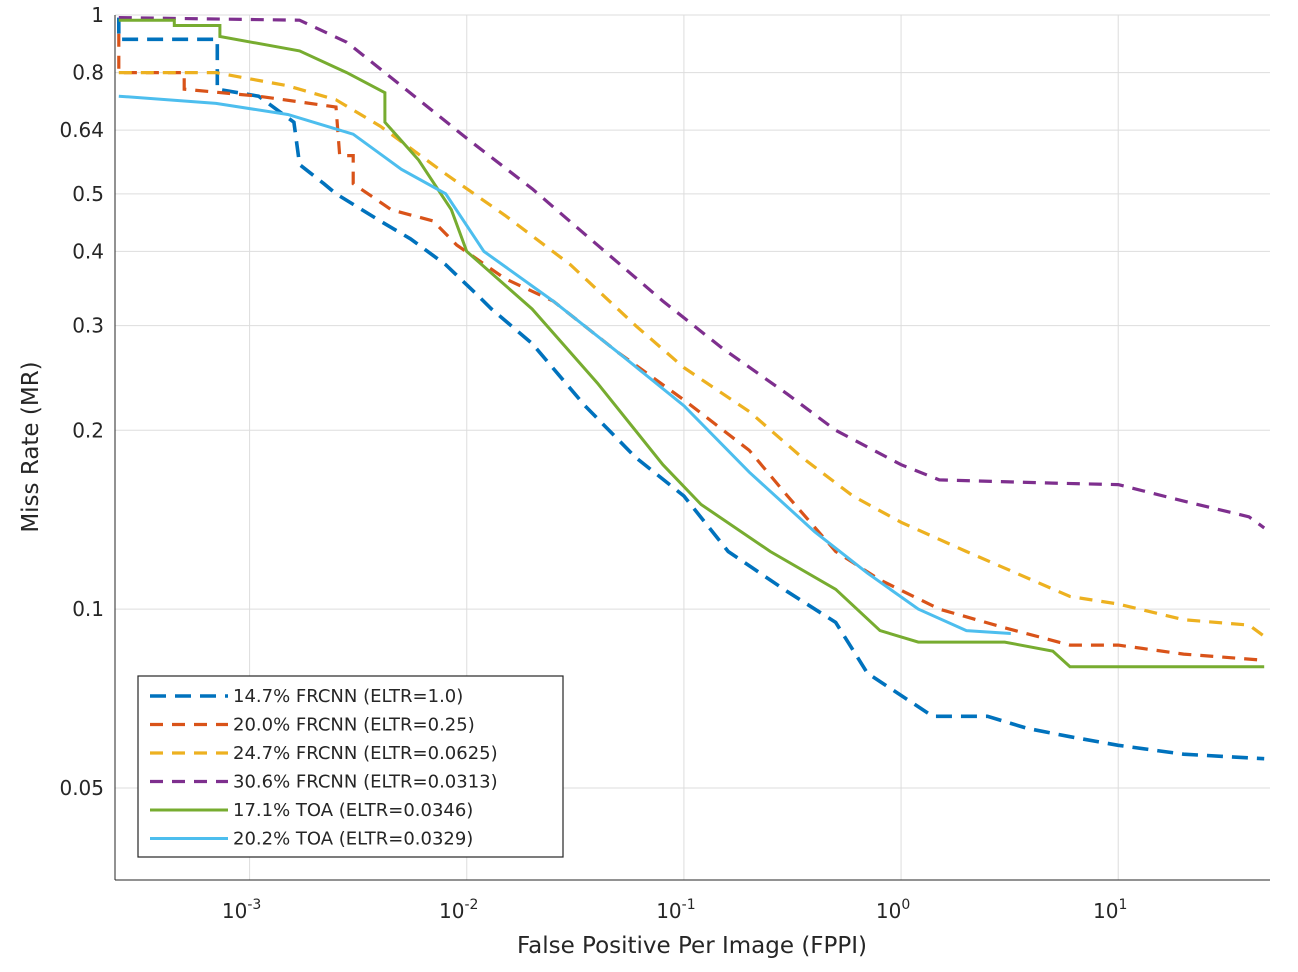 The height and width of the screenshot is (972, 1298). What do you see at coordinates (353, 810) in the screenshot?
I see `legend-label-5: 17.1% TOA (ELTR=0.0346)` at bounding box center [353, 810].